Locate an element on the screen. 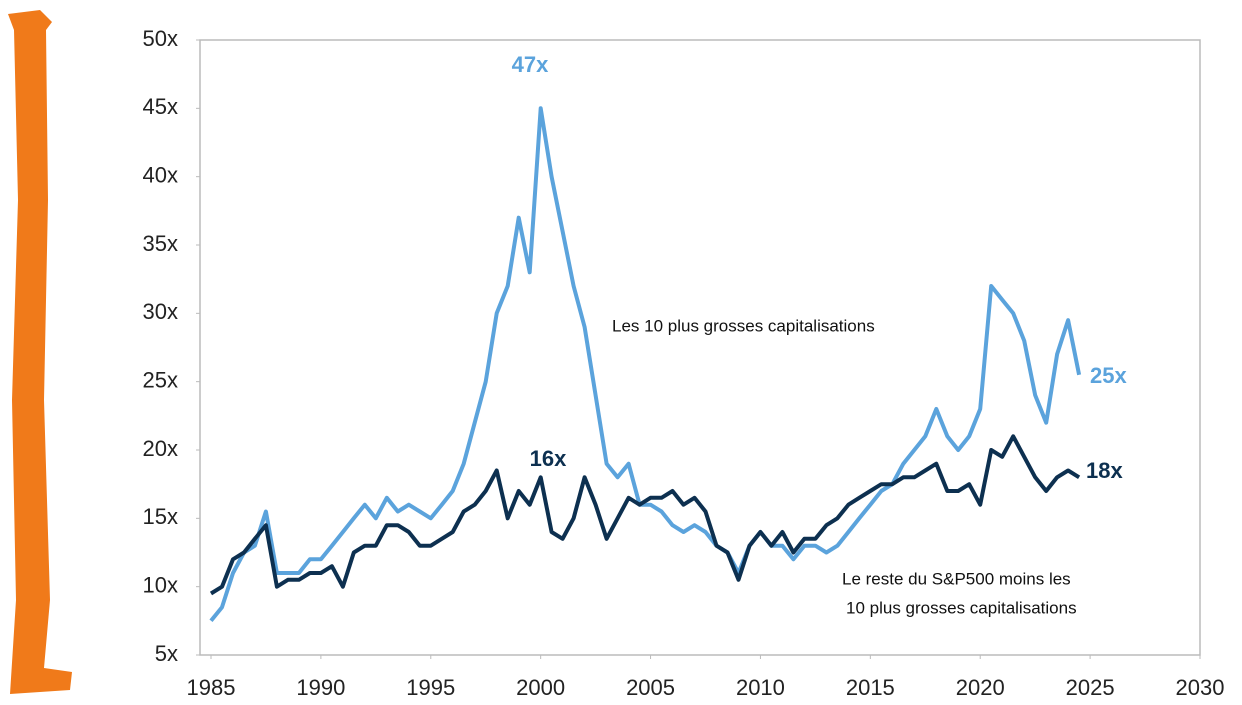  y-tick-label: 40x is located at coordinates (160, 174).